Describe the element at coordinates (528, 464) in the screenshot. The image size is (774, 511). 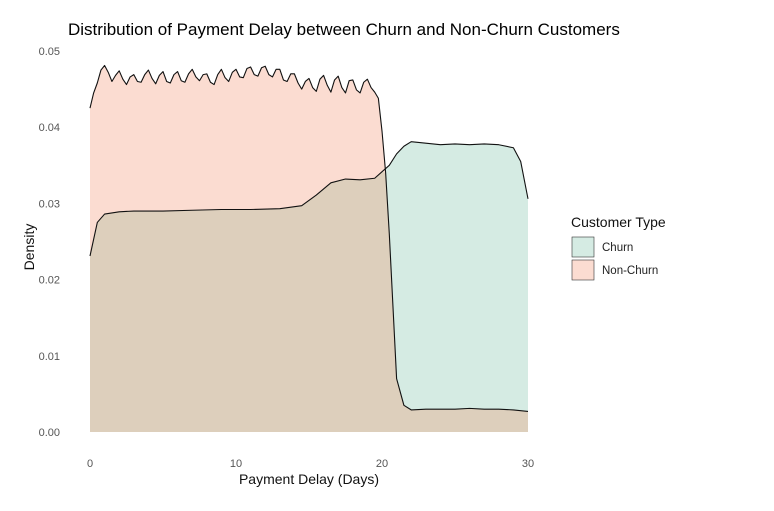
I see `x-tick-label: 30` at that location.